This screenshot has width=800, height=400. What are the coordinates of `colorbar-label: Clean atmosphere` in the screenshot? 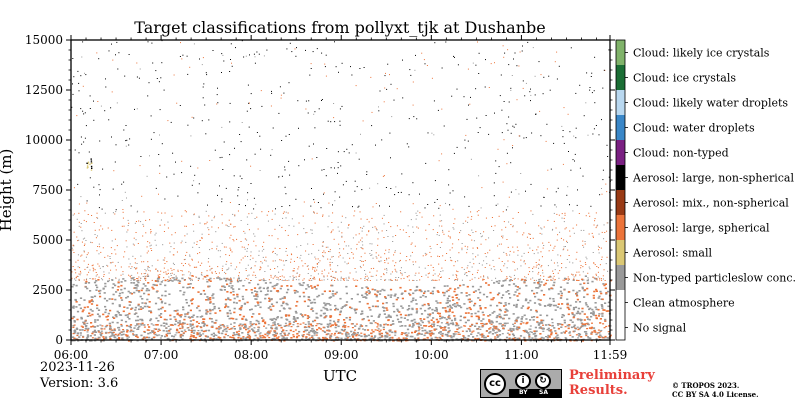 It's located at (684, 303).